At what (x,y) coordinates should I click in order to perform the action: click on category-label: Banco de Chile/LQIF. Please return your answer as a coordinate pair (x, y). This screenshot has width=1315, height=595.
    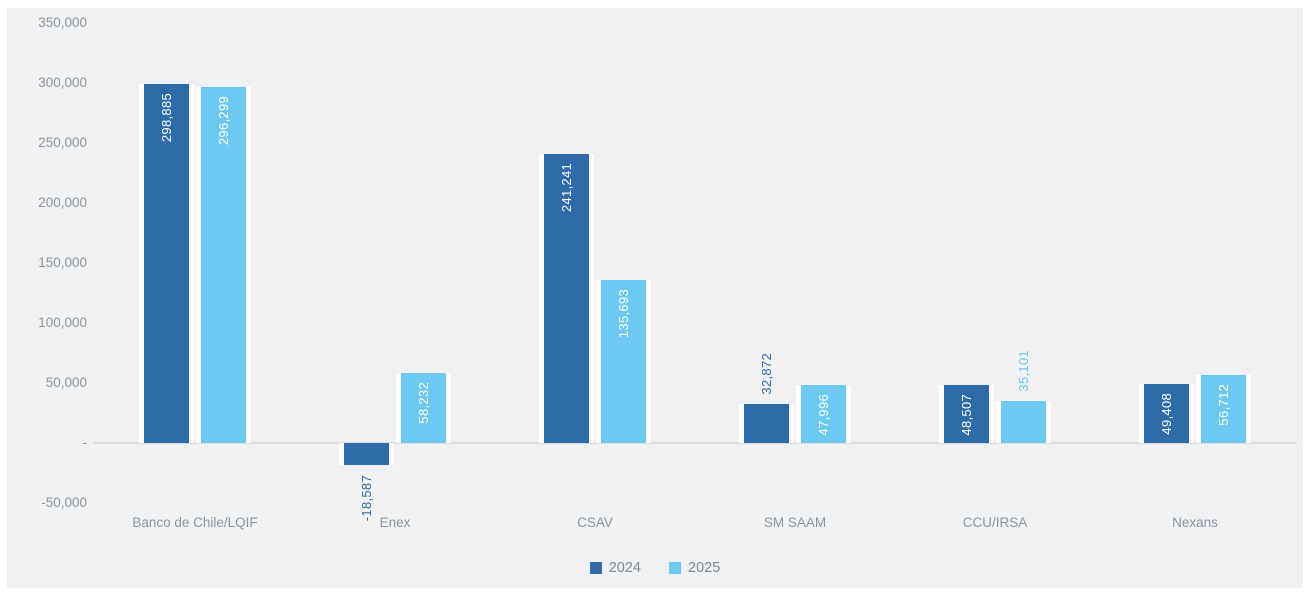
    Looking at the image, I should click on (195, 522).